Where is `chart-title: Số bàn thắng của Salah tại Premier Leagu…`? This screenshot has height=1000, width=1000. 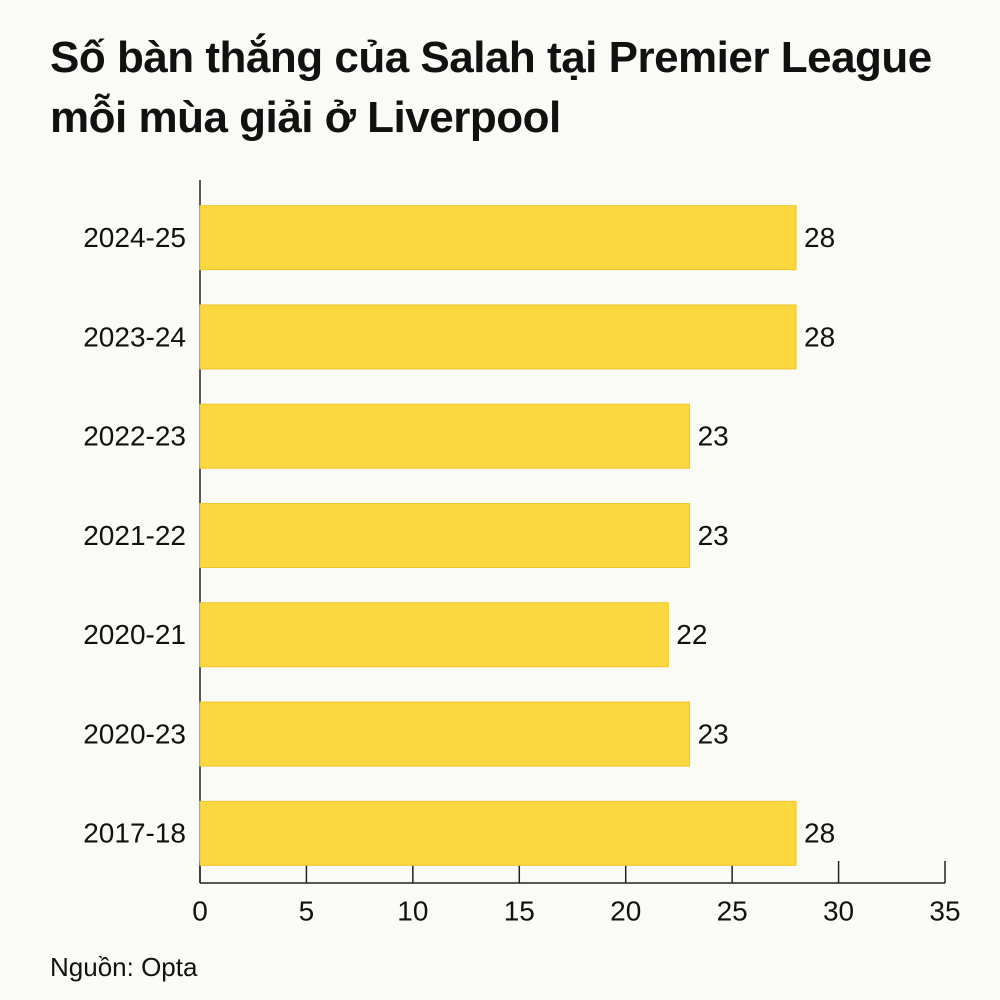
chart-title: Số bàn thắng của Salah tại Premier Leagu… is located at coordinates (491, 87).